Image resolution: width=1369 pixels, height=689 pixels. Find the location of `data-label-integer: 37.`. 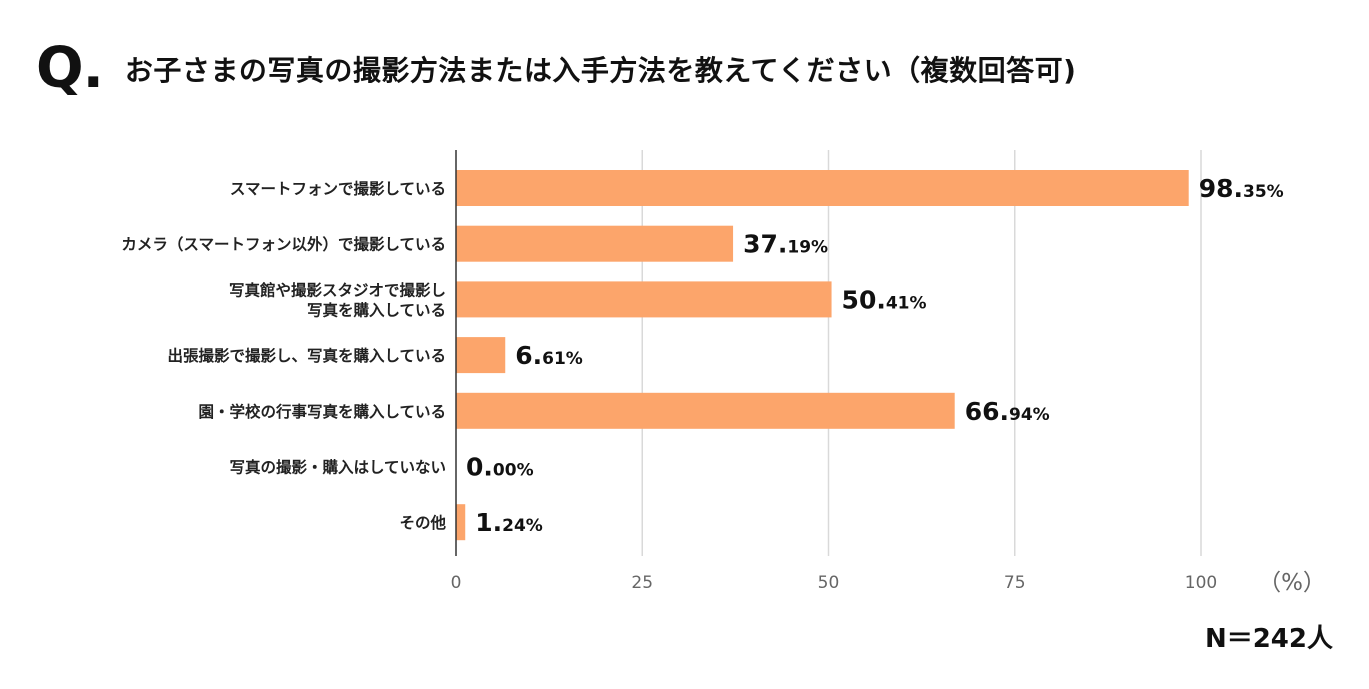

data-label-integer: 37. is located at coordinates (765, 244).